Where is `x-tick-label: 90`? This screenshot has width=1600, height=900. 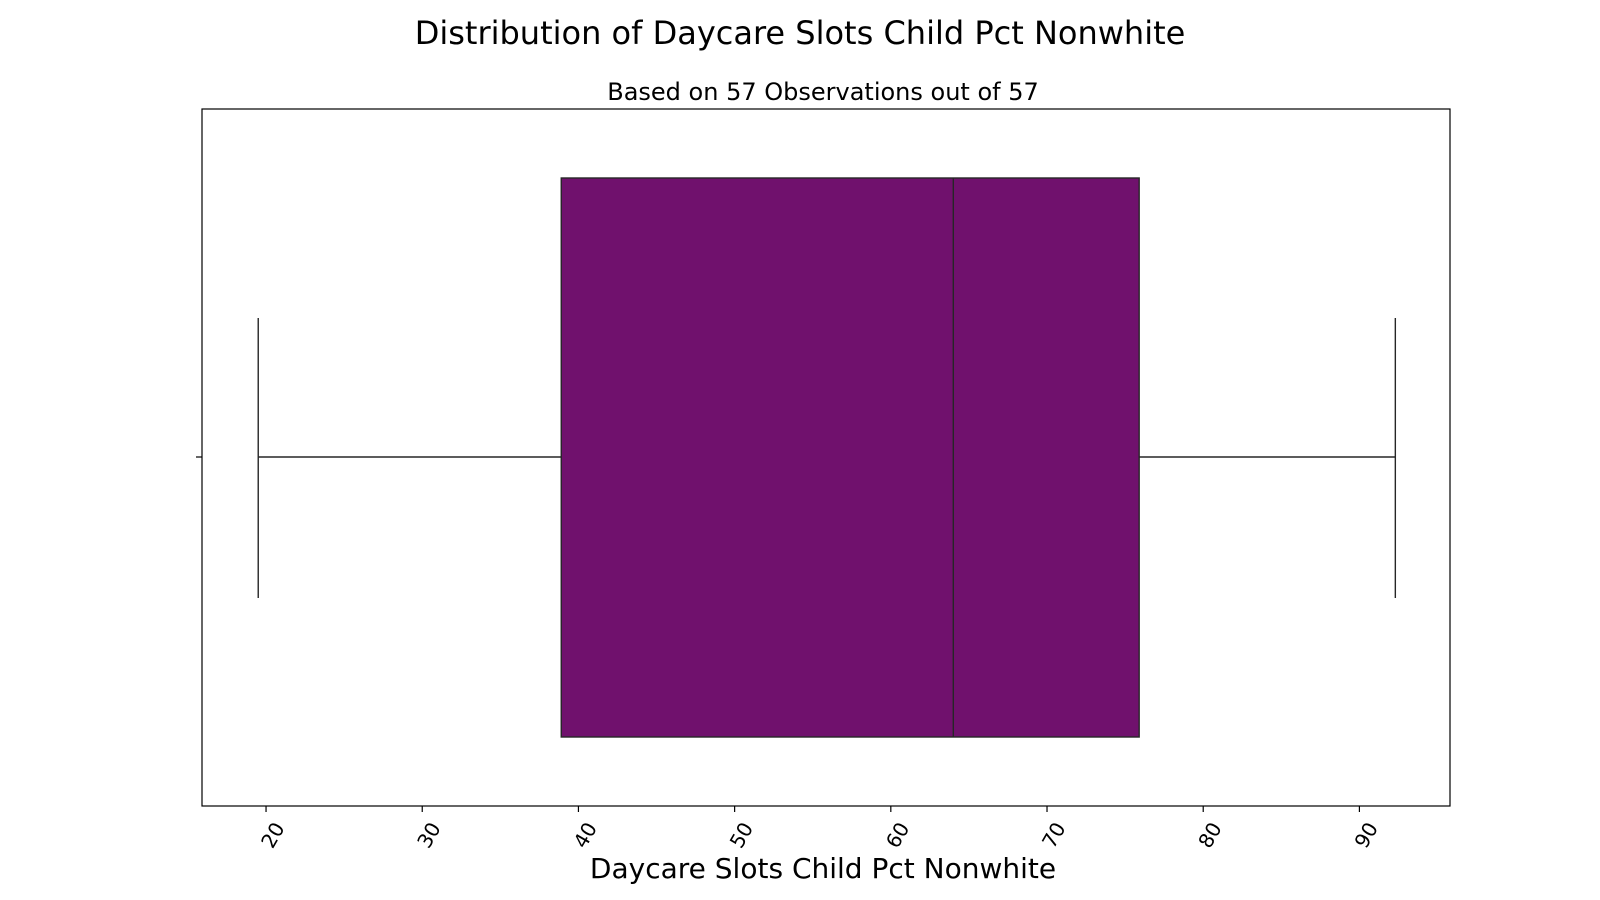 x-tick-label: 90 is located at coordinates (1366, 835).